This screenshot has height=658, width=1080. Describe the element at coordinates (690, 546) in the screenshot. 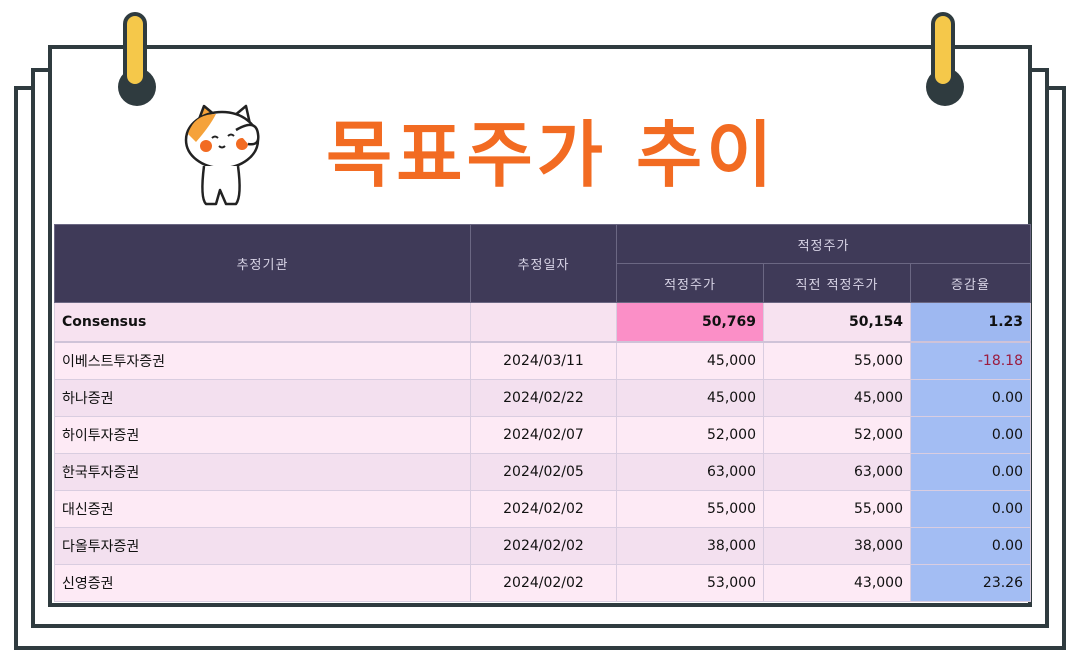

I see `row-price: 38,000` at that location.